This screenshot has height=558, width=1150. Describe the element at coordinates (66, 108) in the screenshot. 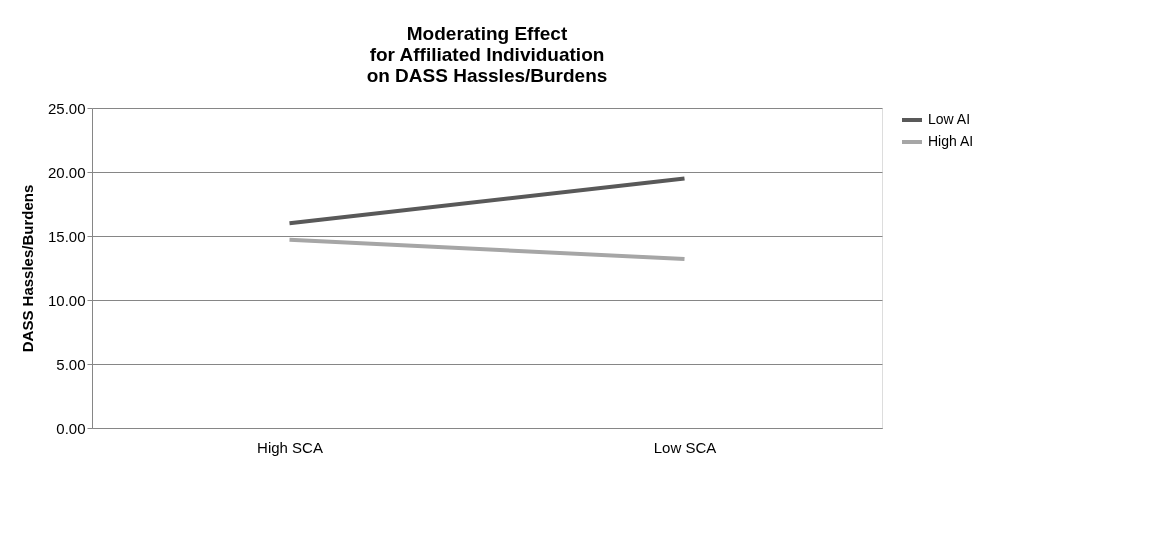

I see `y-tick-label: 25.00` at that location.